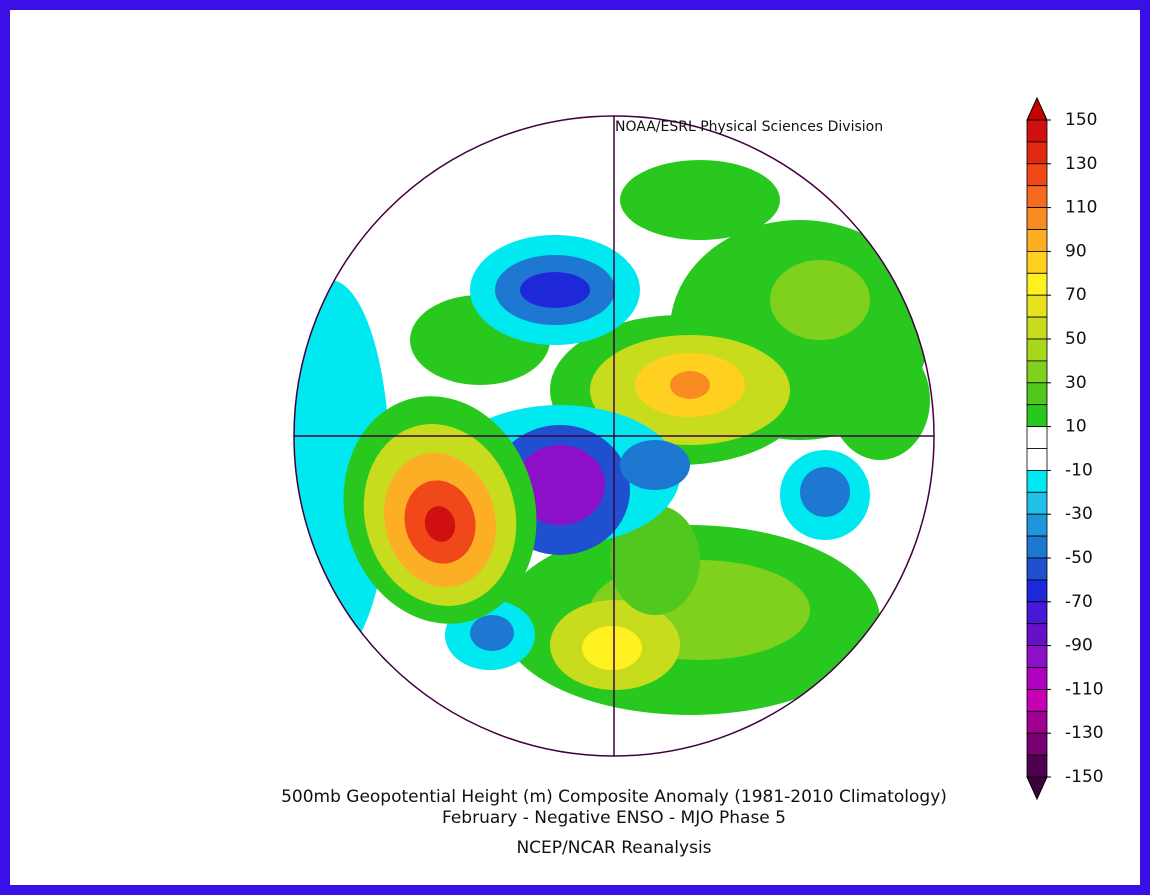 Image resolution: width=1150 pixels, height=895 pixels. Describe the element at coordinates (1081, 120) in the screenshot. I see `tick-label: 150` at that location.